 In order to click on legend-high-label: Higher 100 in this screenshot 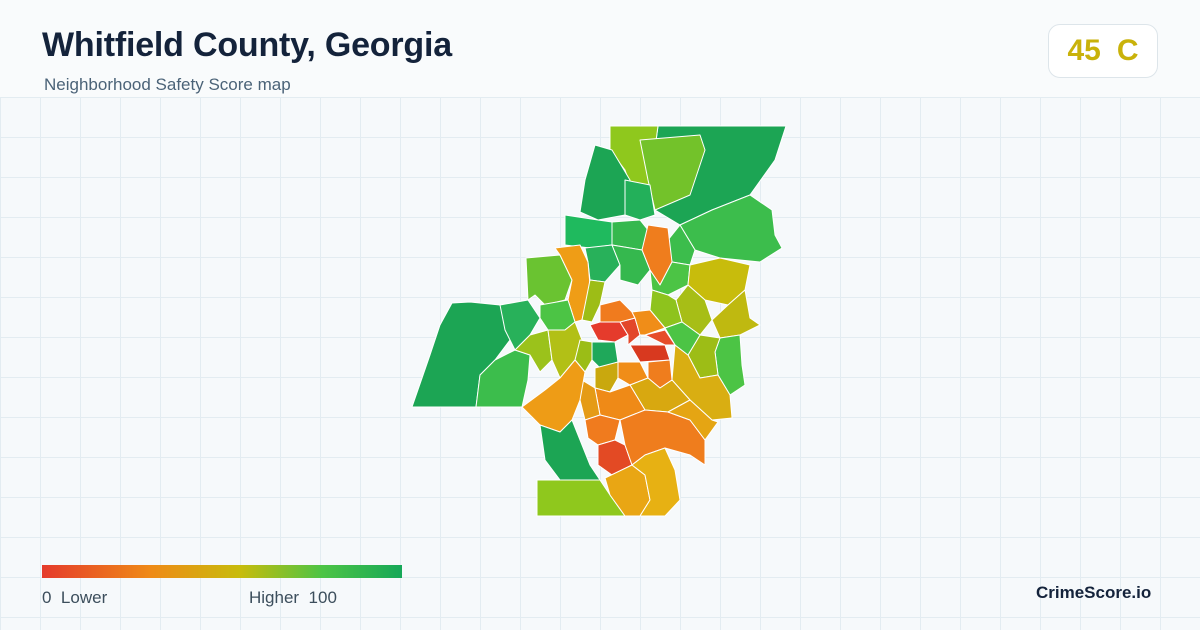, I will do `click(293, 598)`.